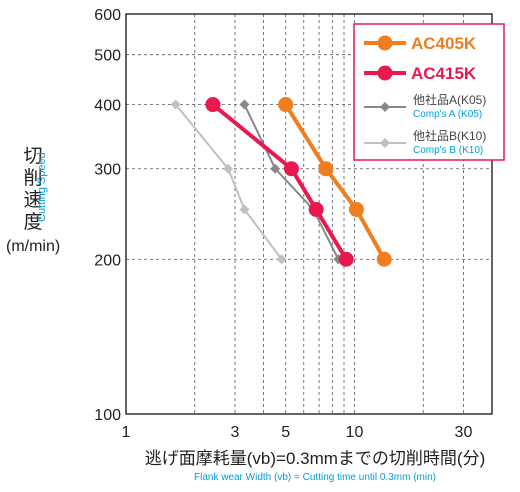  Describe the element at coordinates (448, 150) in the screenshot. I see `legend-label-en: Comp's B (K10)` at that location.